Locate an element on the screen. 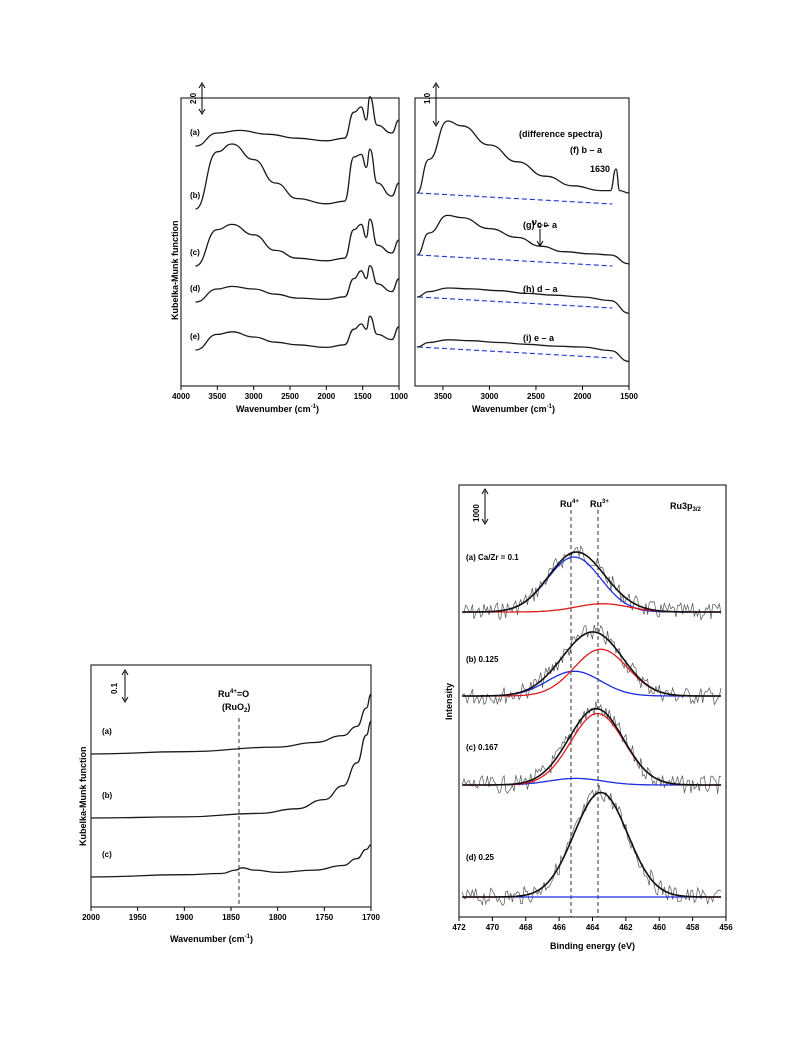 This screenshot has width=793, height=1057. chart-3-tick-label: 1900 is located at coordinates (184, 917).